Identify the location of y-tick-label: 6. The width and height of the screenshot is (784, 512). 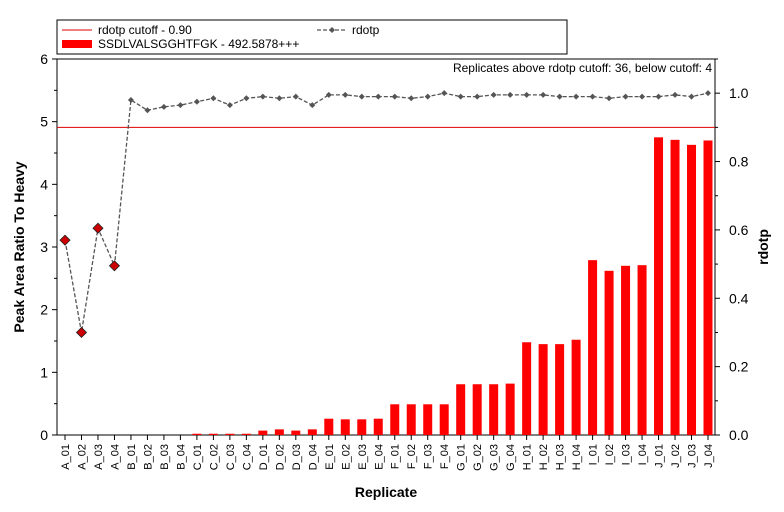
(44, 59).